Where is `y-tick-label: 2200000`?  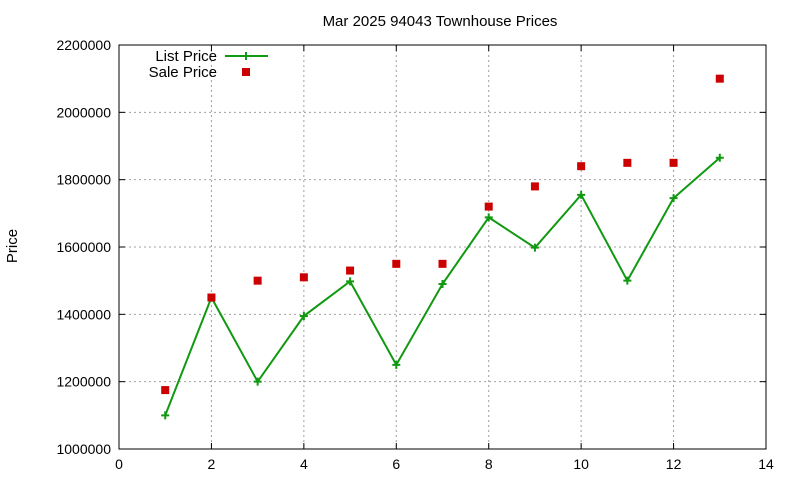 y-tick-label: 2200000 is located at coordinates (83, 45).